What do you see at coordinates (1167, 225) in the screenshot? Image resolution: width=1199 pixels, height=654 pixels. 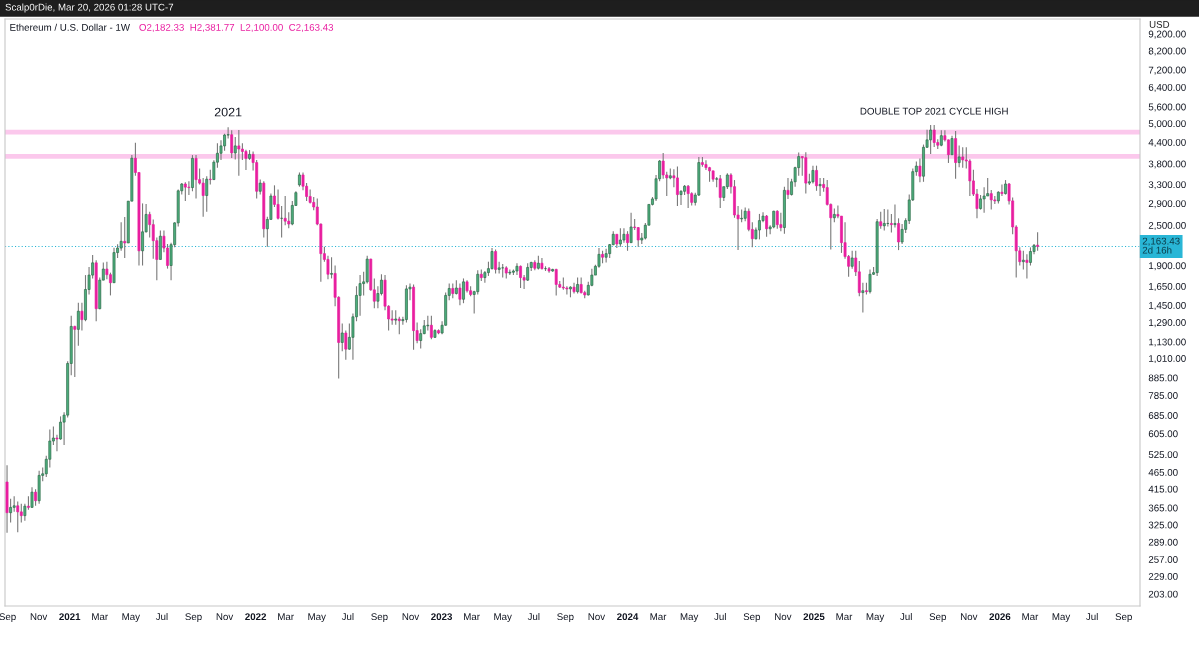 I see `y-tick-label: 2,500.00` at bounding box center [1167, 225].